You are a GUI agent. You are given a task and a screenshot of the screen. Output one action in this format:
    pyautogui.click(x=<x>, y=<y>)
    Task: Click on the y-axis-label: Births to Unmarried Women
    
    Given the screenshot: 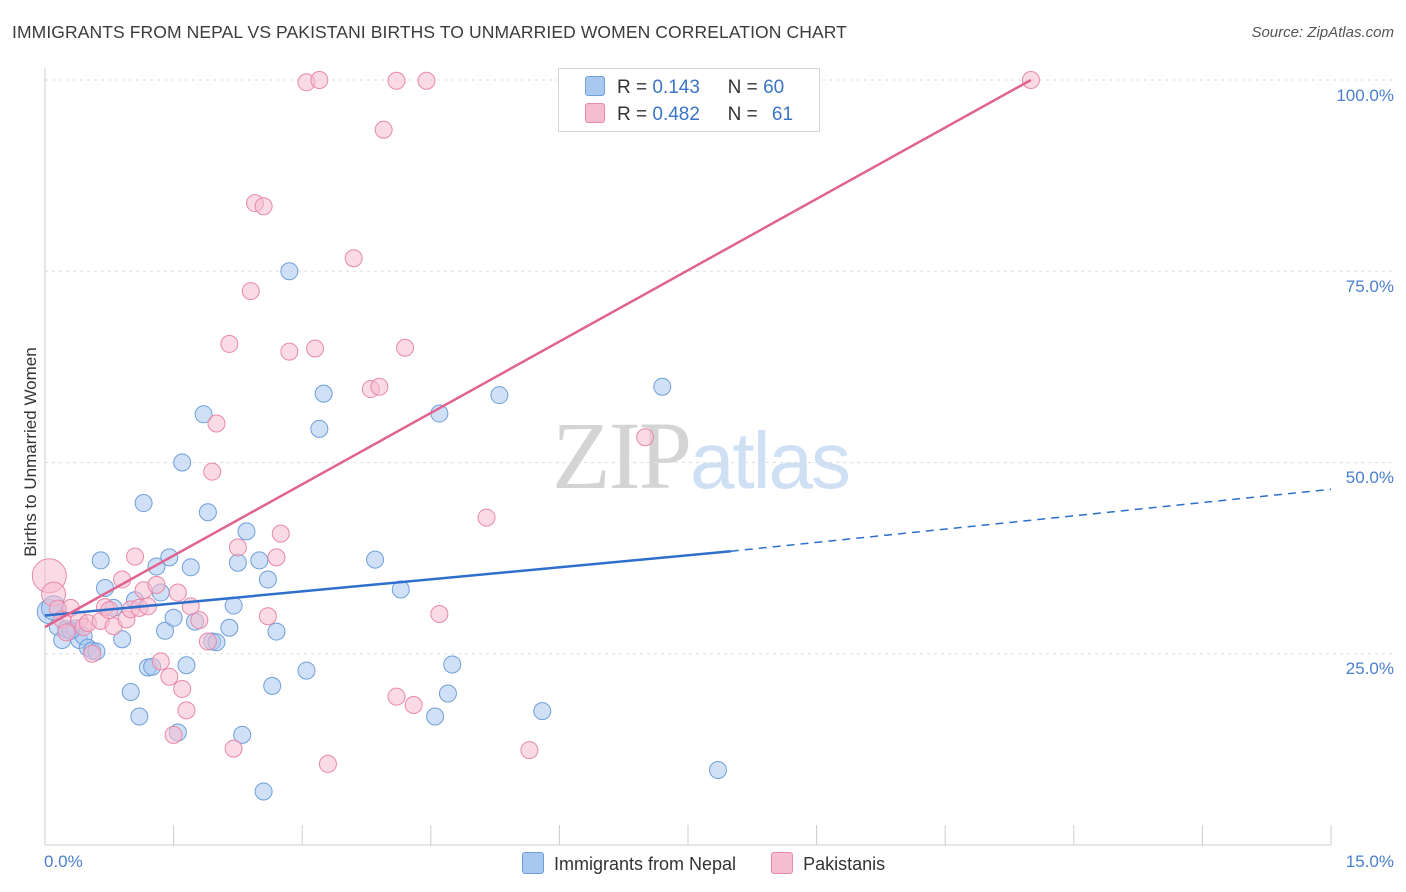 What is the action you would take?
    pyautogui.click(x=30, y=452)
    